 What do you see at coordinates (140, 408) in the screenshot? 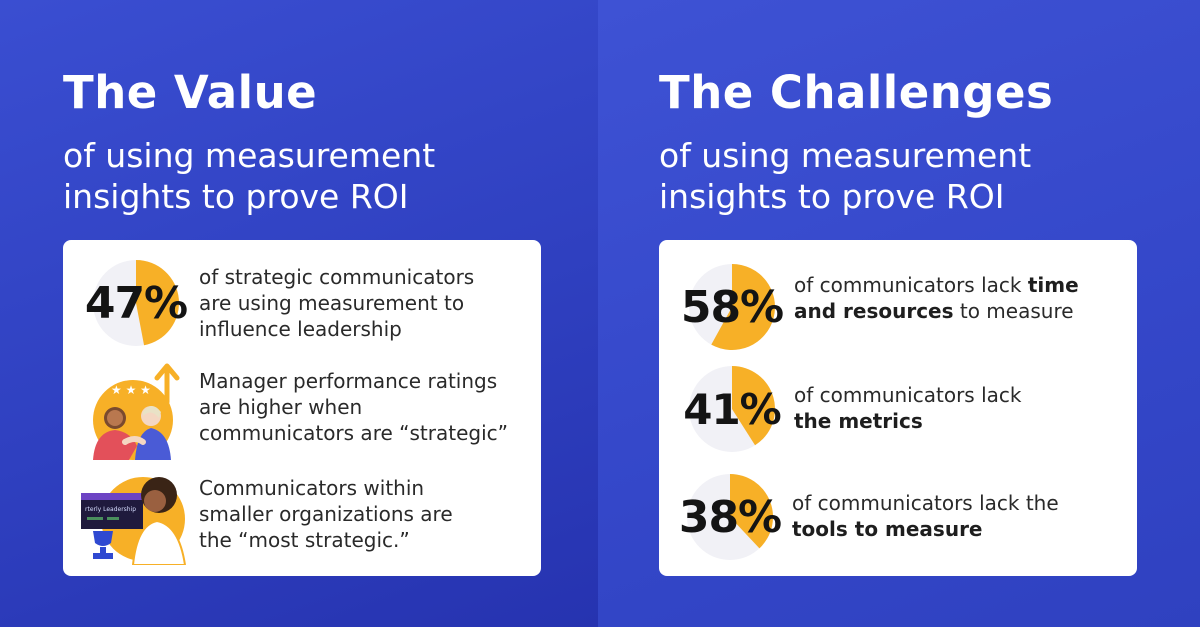
I see `handshake-rating-illustration: ★ ★ ★` at bounding box center [140, 408].